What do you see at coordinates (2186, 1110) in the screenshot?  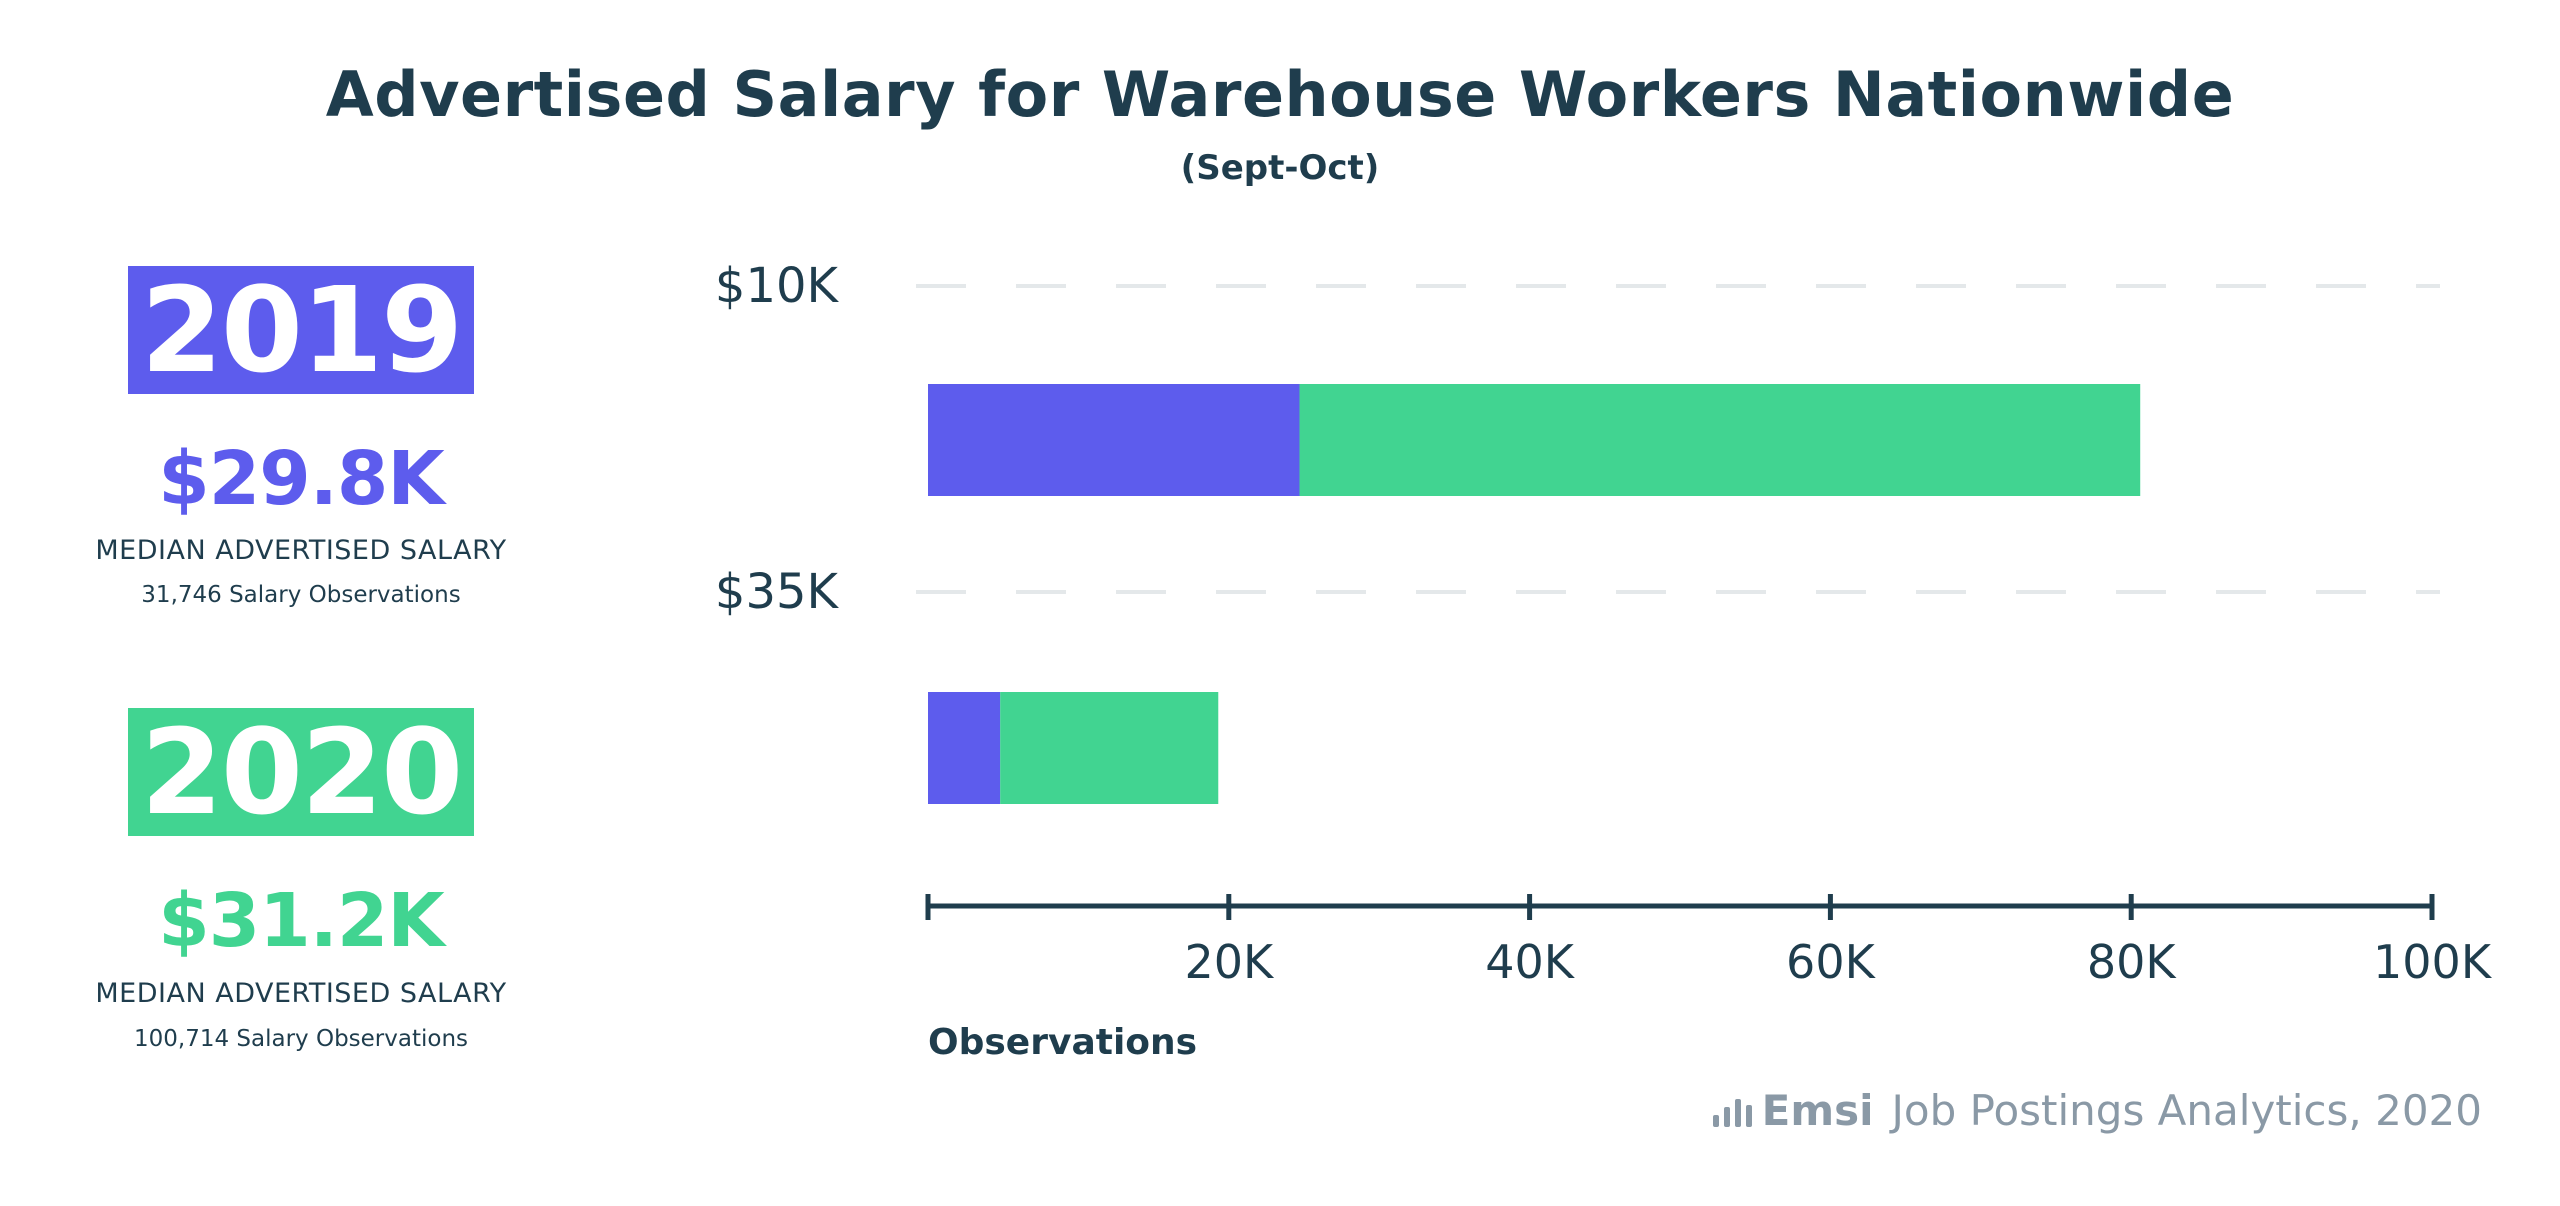 I see `source-text: Job Postings Analytics, 2020` at bounding box center [2186, 1110].